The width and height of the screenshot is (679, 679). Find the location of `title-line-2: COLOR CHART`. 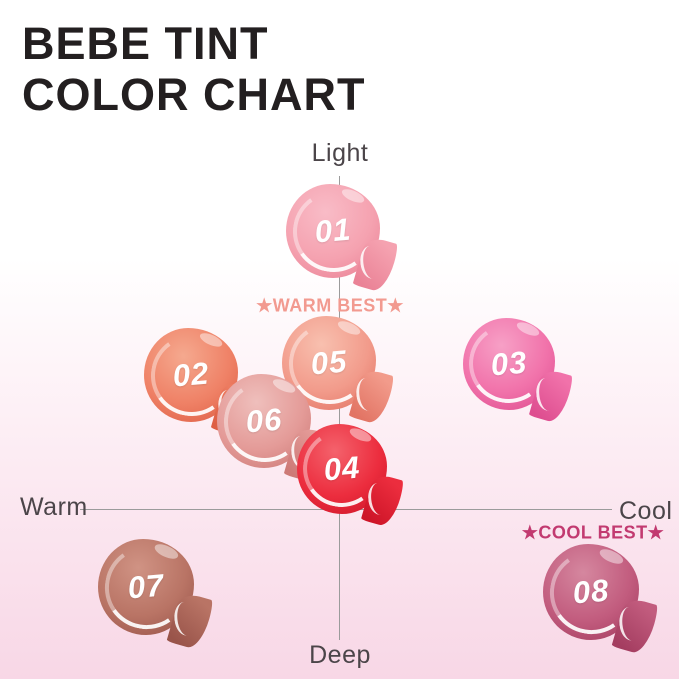

title-line-2: COLOR CHART is located at coordinates (194, 94).